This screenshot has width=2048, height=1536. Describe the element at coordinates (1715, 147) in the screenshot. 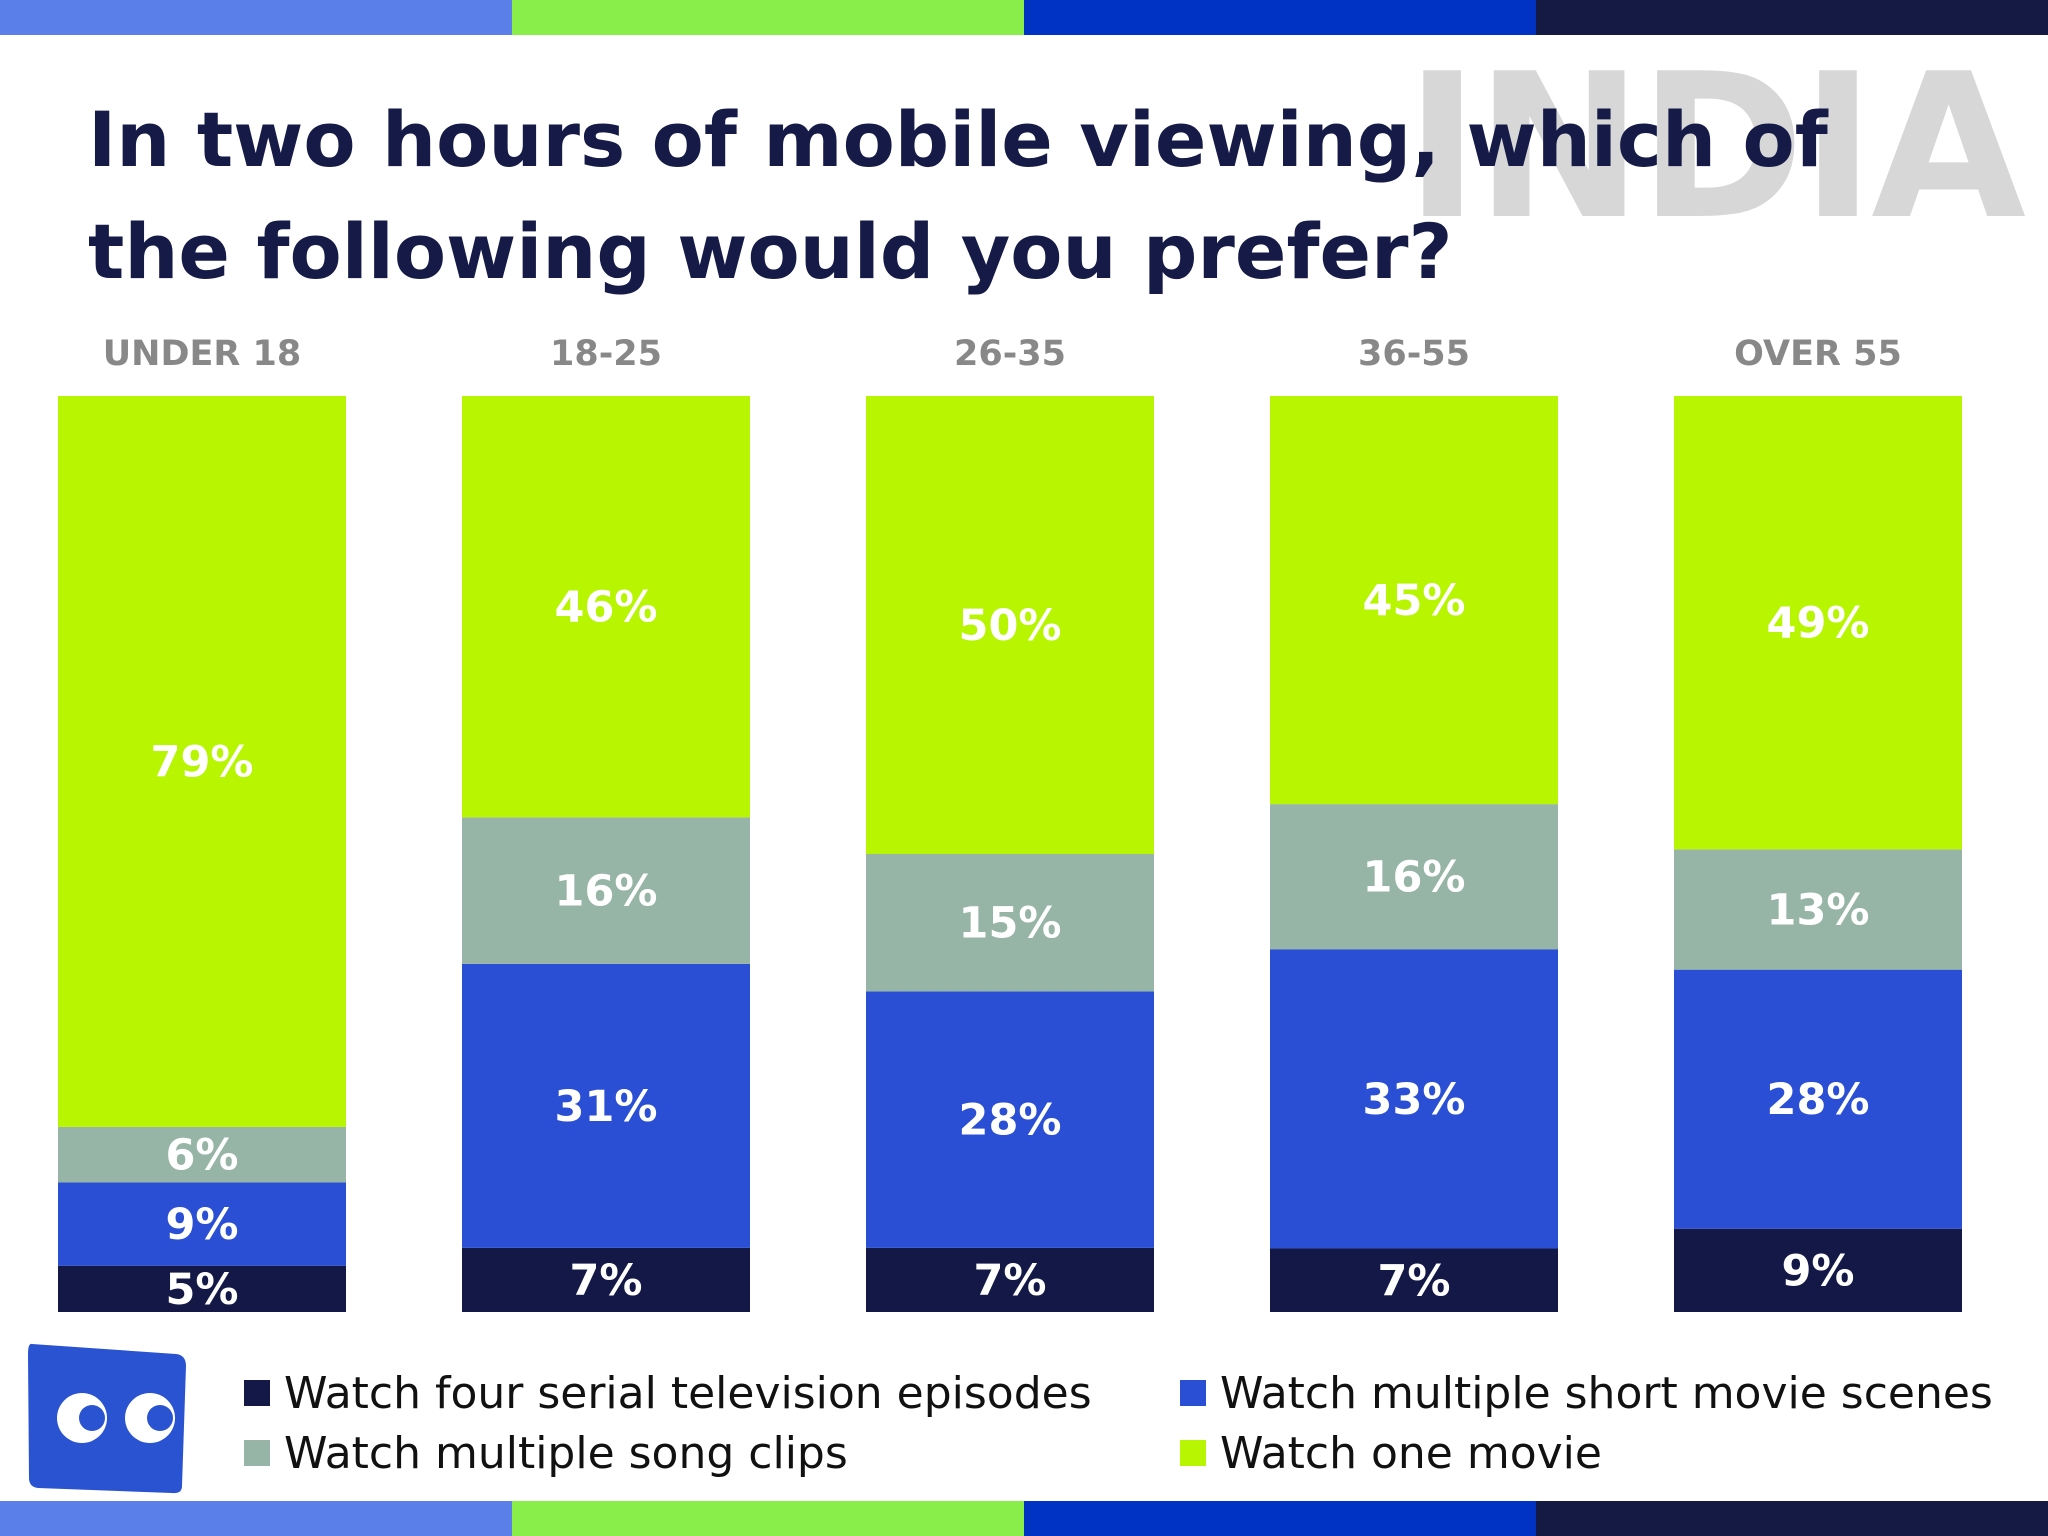

I see `country-watermark: INDIA` at that location.